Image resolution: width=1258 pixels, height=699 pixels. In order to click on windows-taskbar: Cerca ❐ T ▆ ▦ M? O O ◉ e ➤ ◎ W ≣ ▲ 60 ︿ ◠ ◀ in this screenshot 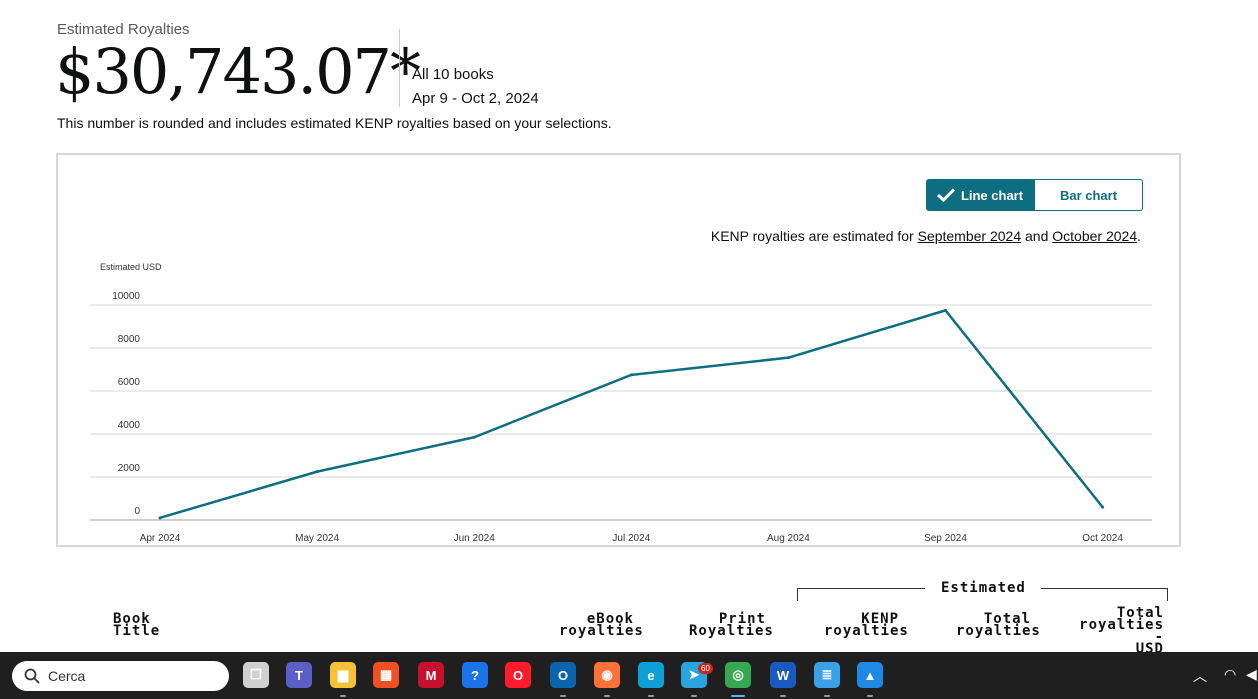, I will do `click(629, 675)`.